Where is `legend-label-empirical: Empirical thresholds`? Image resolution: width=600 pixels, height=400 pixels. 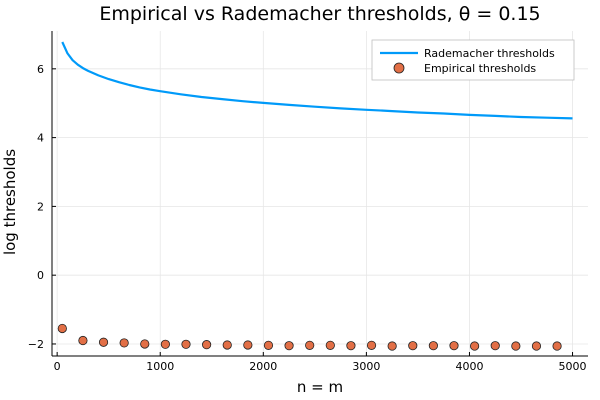 legend-label-empirical: Empirical thresholds is located at coordinates (480, 68).